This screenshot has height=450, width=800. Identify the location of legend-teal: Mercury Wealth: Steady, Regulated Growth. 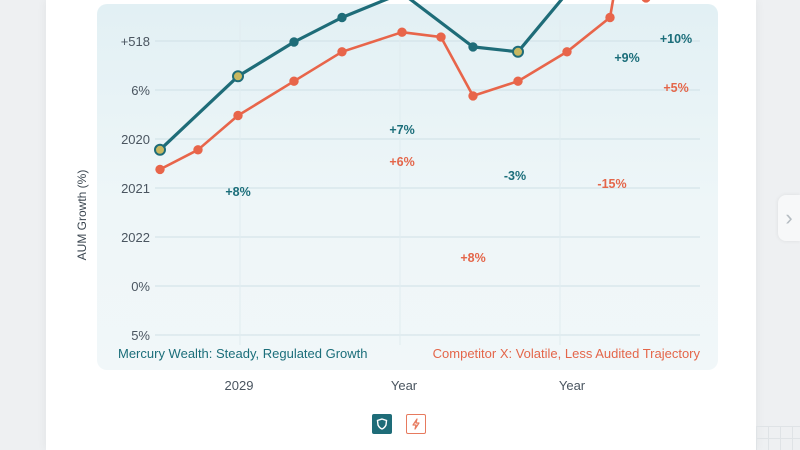
(243, 353).